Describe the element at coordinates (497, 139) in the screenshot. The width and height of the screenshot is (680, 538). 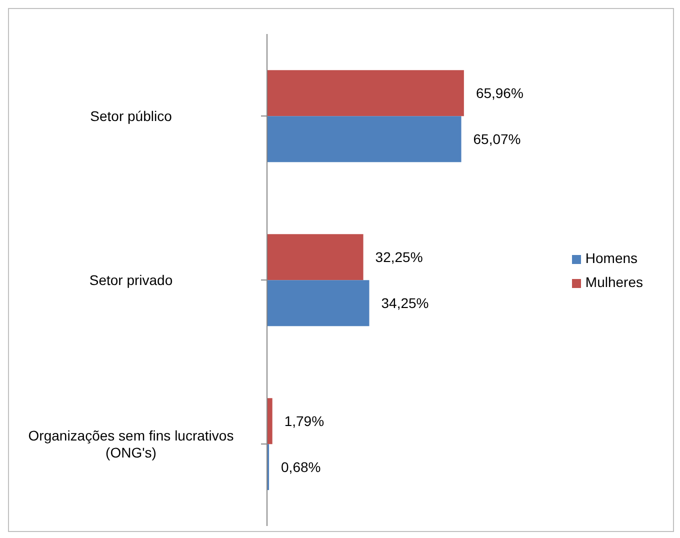
I see `data-label: 65,07%` at that location.